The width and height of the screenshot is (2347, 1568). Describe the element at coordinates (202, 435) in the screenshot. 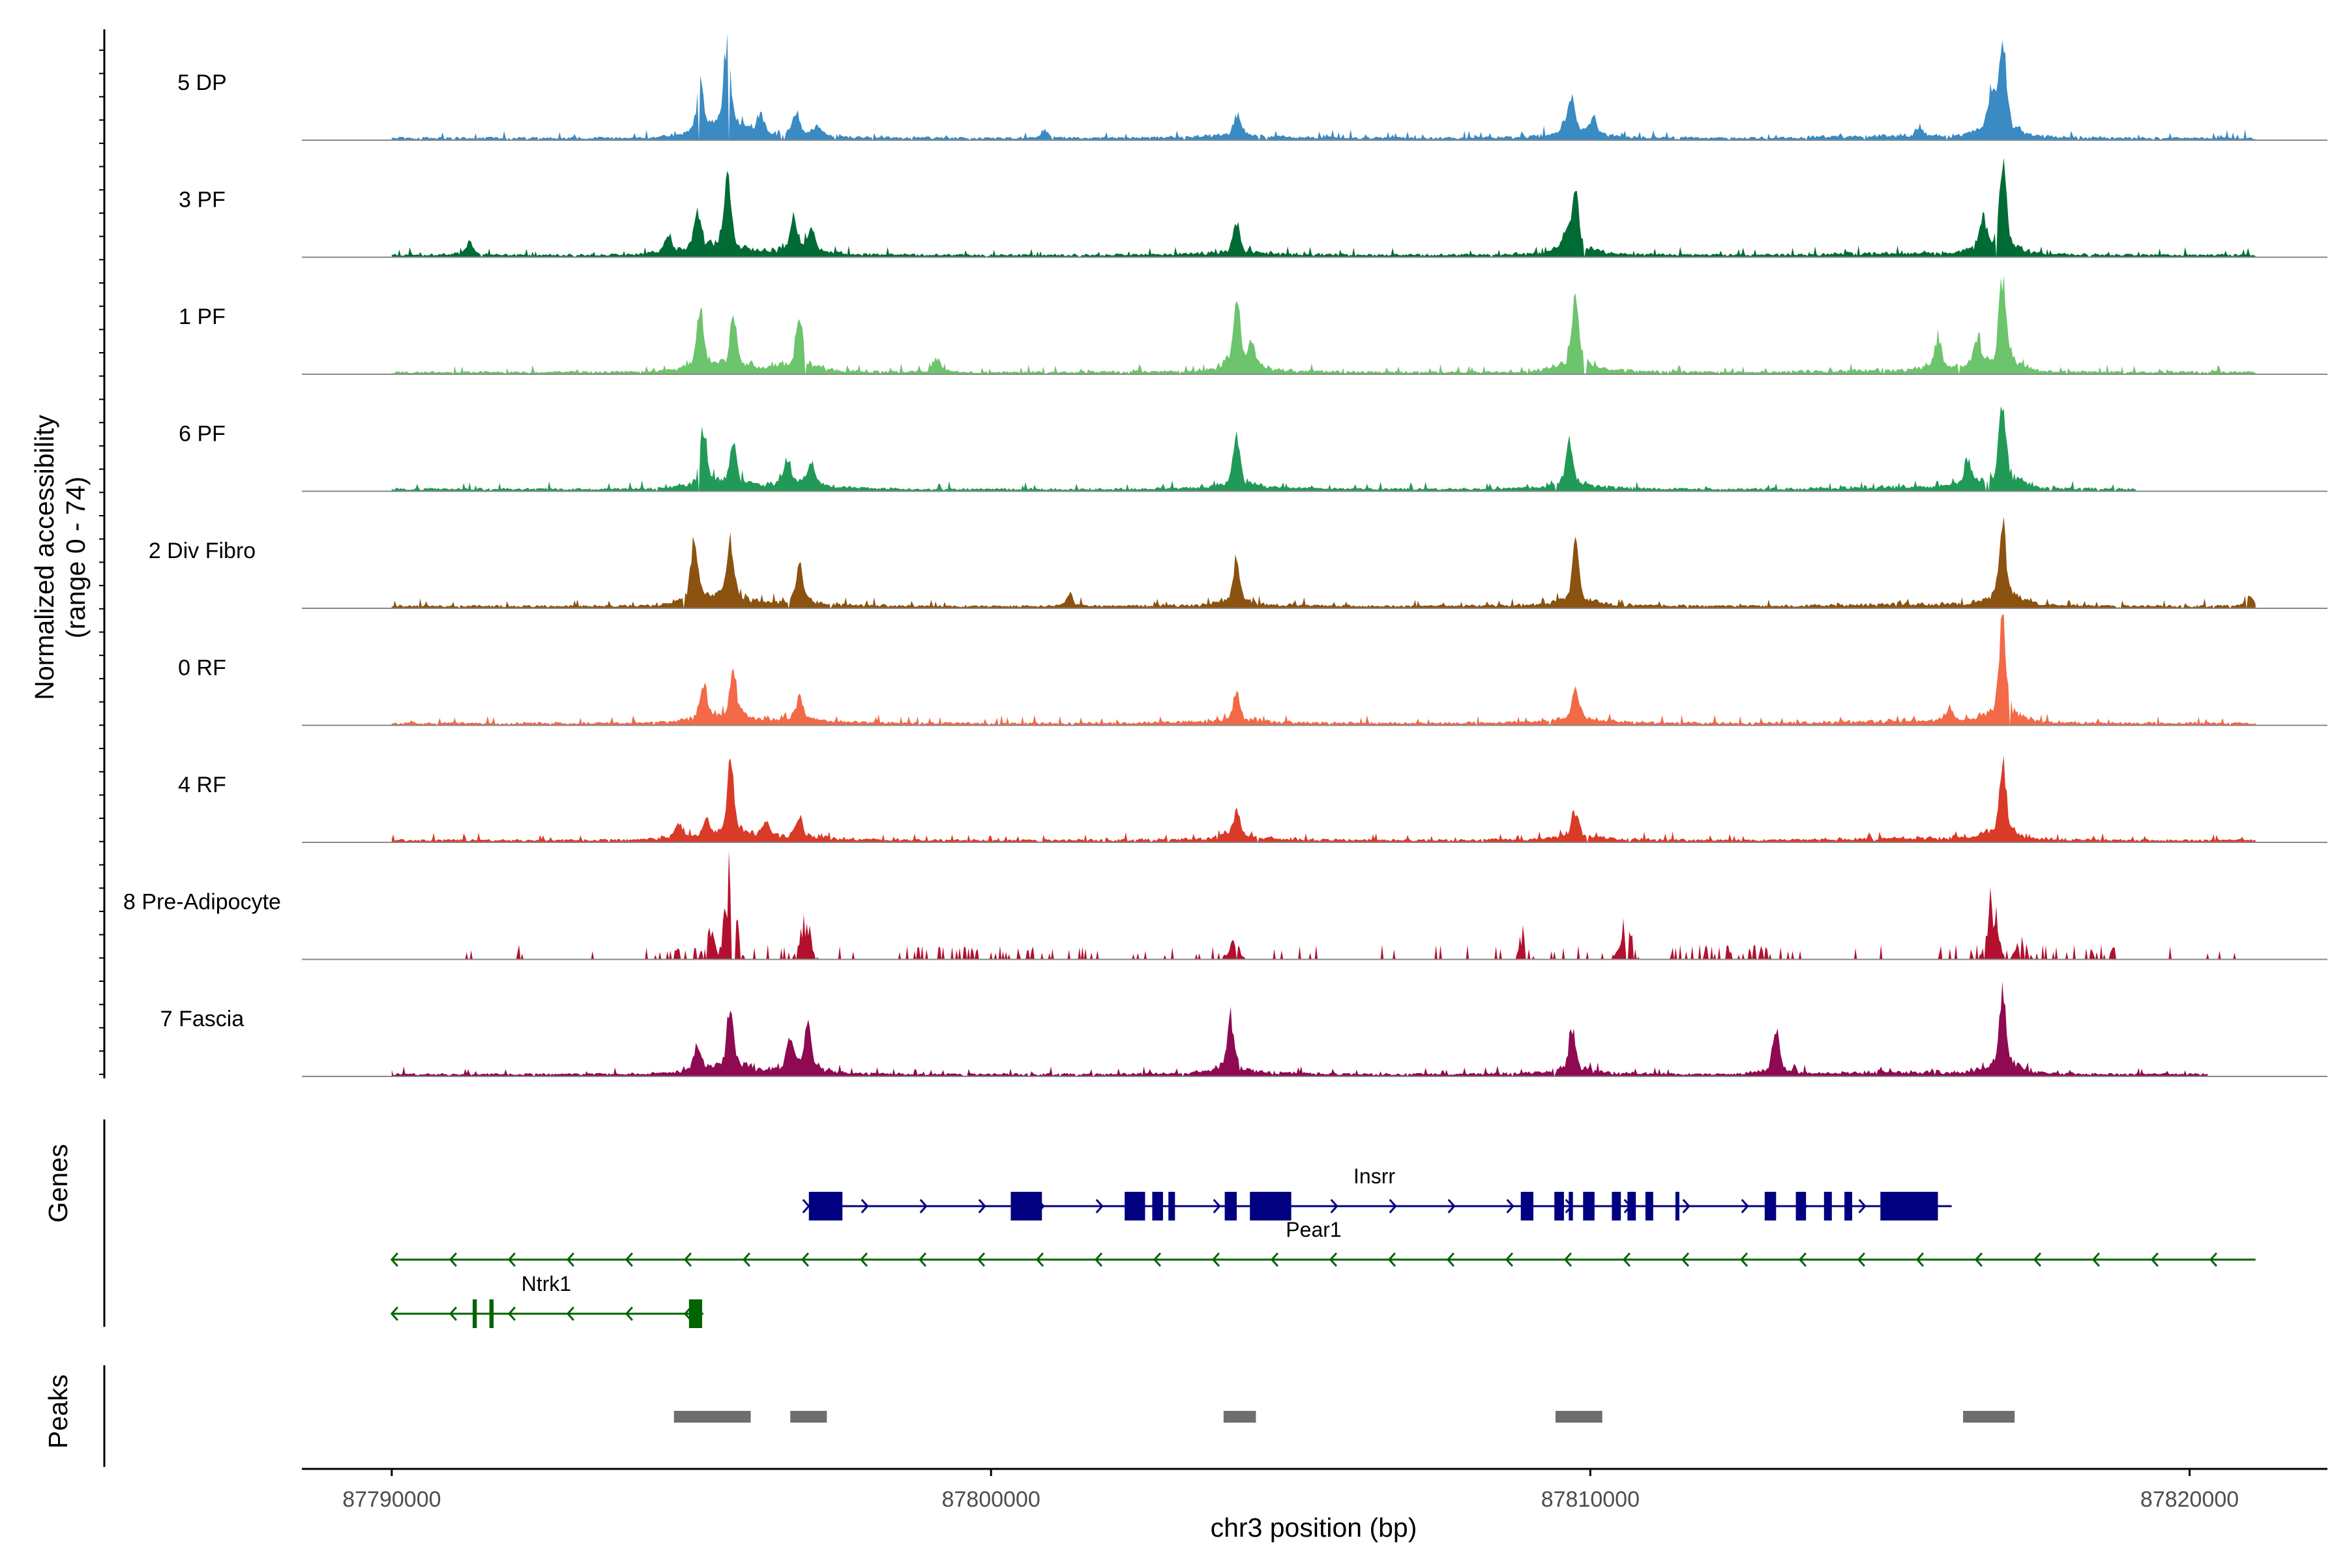

I see `track-label: 6 PF` at that location.